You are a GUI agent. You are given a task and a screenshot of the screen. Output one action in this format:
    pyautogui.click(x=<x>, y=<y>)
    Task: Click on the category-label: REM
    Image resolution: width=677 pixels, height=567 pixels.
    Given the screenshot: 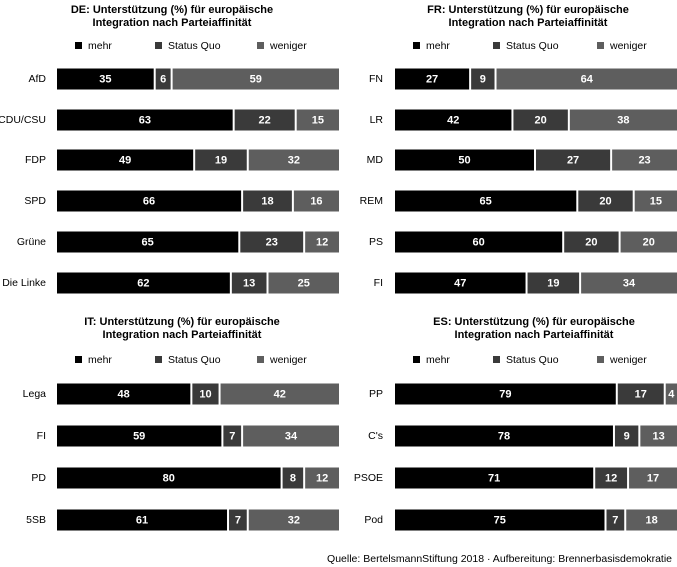 What is the action you would take?
    pyautogui.click(x=371, y=201)
    